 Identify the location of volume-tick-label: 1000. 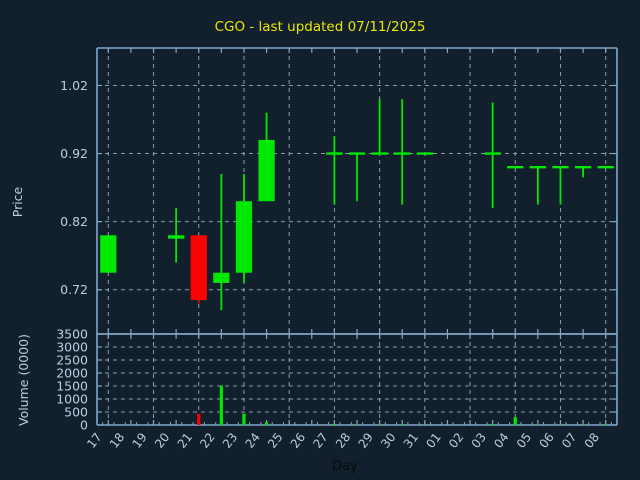
(72, 399).